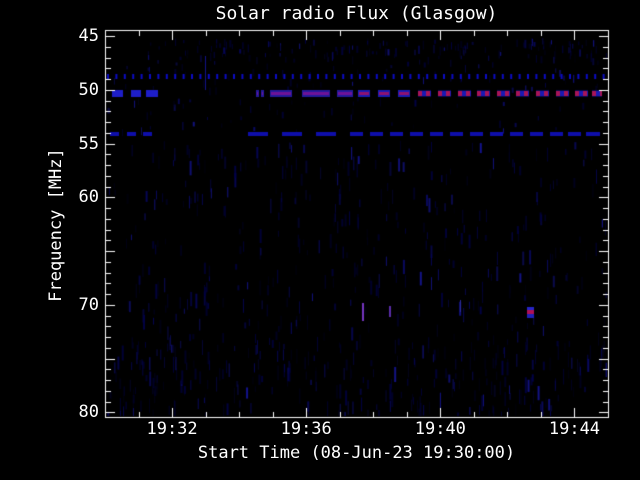 This screenshot has height=480, width=640. I want to click on x-axis-title: Start Time (08-Jun-23 19:30:00), so click(356, 453).